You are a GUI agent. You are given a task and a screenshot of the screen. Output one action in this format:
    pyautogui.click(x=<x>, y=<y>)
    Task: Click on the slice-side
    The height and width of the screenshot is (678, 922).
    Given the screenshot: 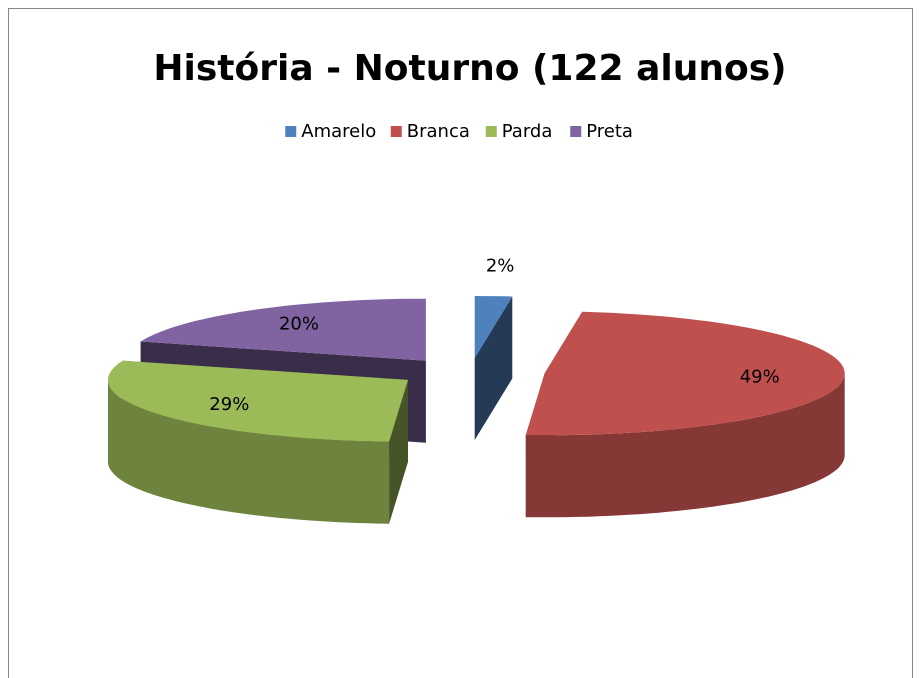 What is the action you would take?
    pyautogui.click(x=493, y=368)
    